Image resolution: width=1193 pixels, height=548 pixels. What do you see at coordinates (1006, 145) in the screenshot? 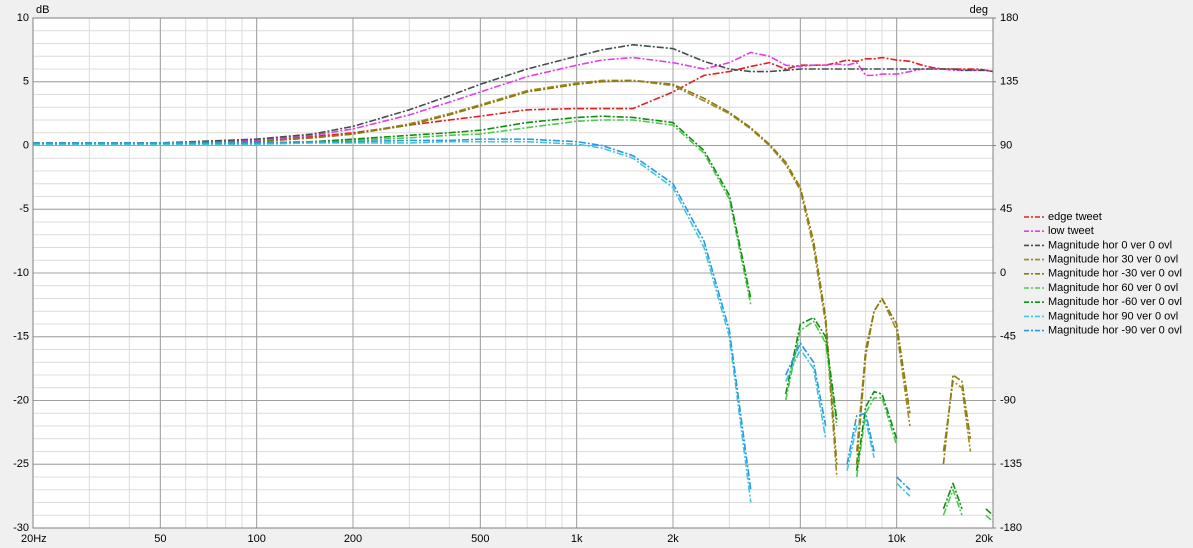
I see `y2-tick-label: 90` at bounding box center [1006, 145].